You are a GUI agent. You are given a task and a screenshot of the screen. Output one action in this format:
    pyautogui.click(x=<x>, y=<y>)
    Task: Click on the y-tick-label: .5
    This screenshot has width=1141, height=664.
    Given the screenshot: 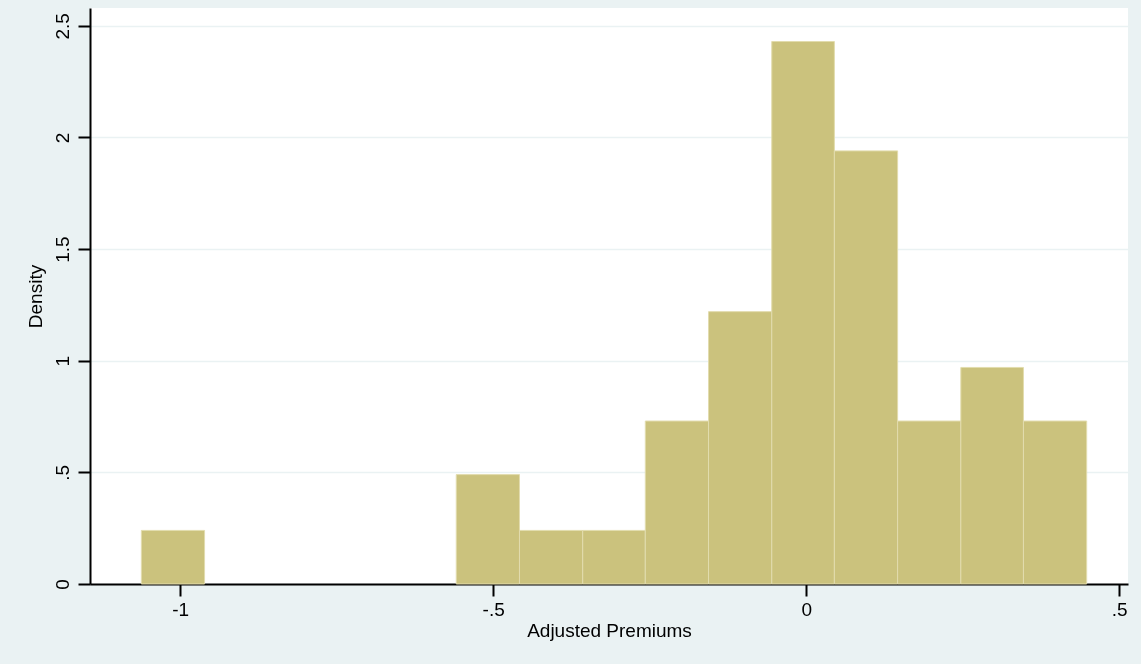 What is the action you would take?
    pyautogui.click(x=62, y=472)
    